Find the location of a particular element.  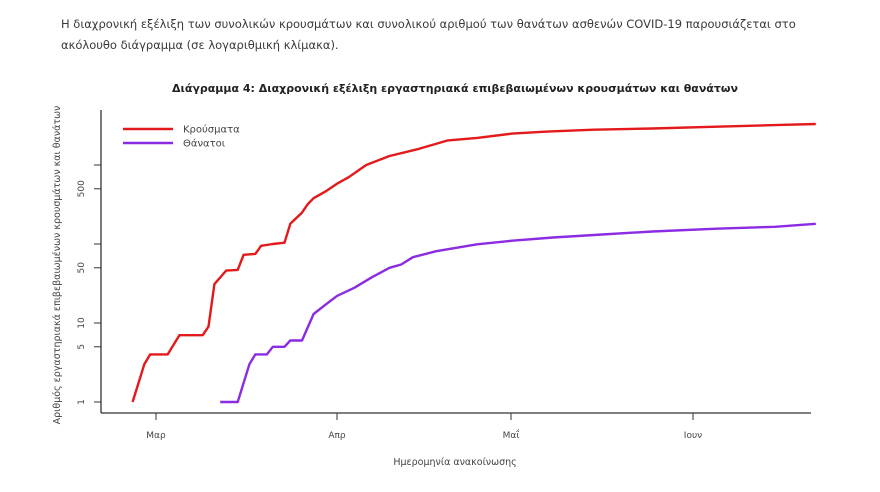

y-tick-label: 50 is located at coordinates (82, 268).